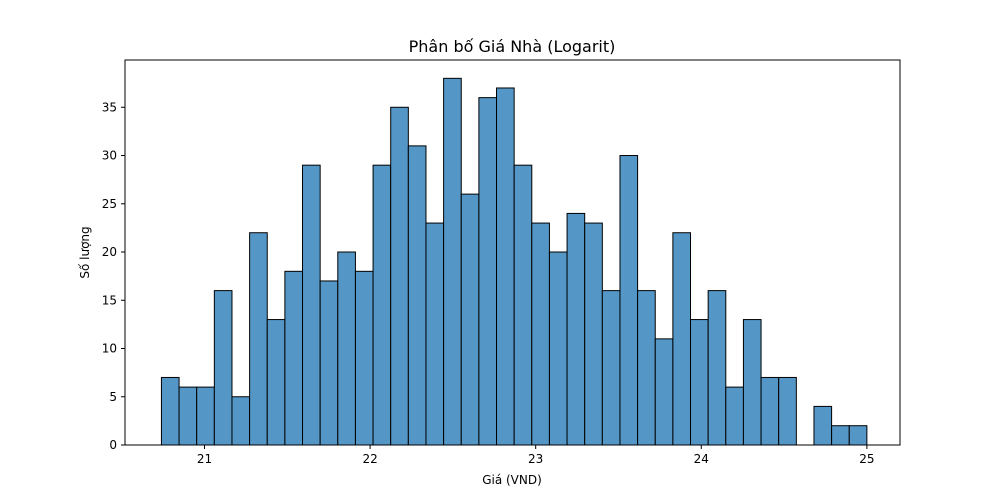 This screenshot has height=500, width=1000. Describe the element at coordinates (701, 459) in the screenshot. I see `x-tick-label: 24` at that location.